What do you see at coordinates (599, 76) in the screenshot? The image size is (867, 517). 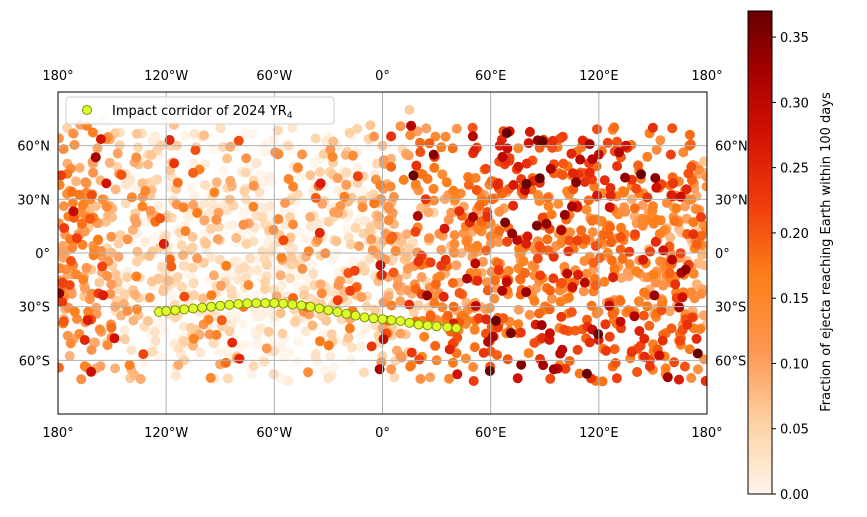 I see `x-tick-label-top: 120°E` at bounding box center [599, 76].